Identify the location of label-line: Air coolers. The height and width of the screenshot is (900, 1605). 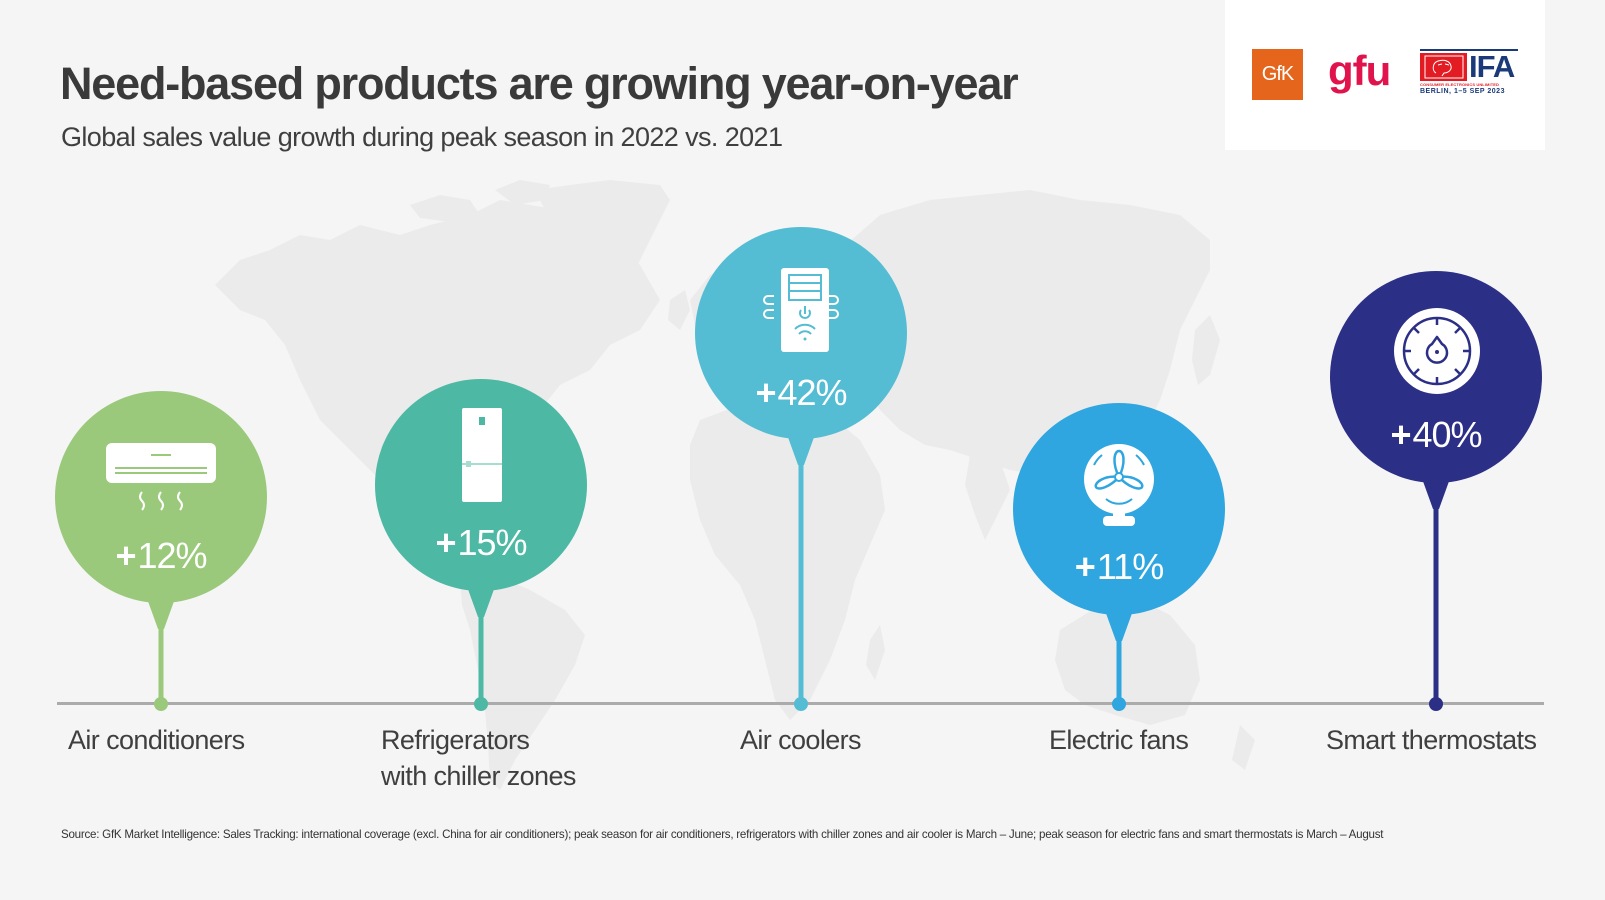
(801, 740).